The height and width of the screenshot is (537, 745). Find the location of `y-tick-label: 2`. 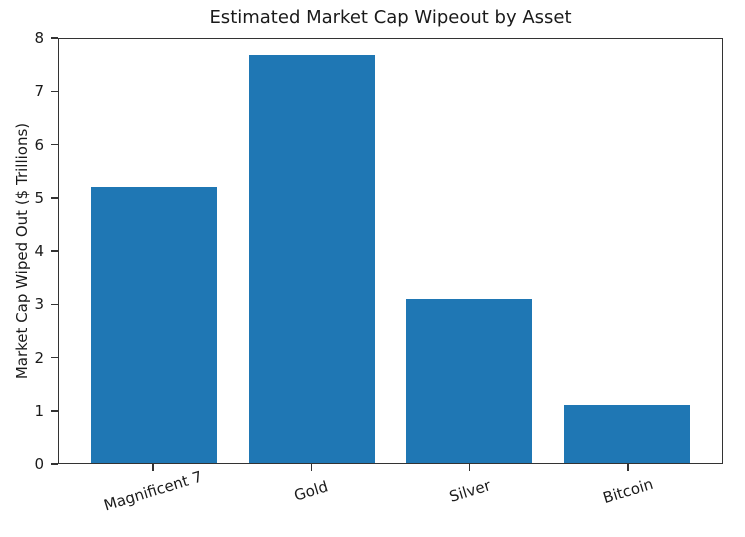

y-tick-label: 2 is located at coordinates (39, 357).